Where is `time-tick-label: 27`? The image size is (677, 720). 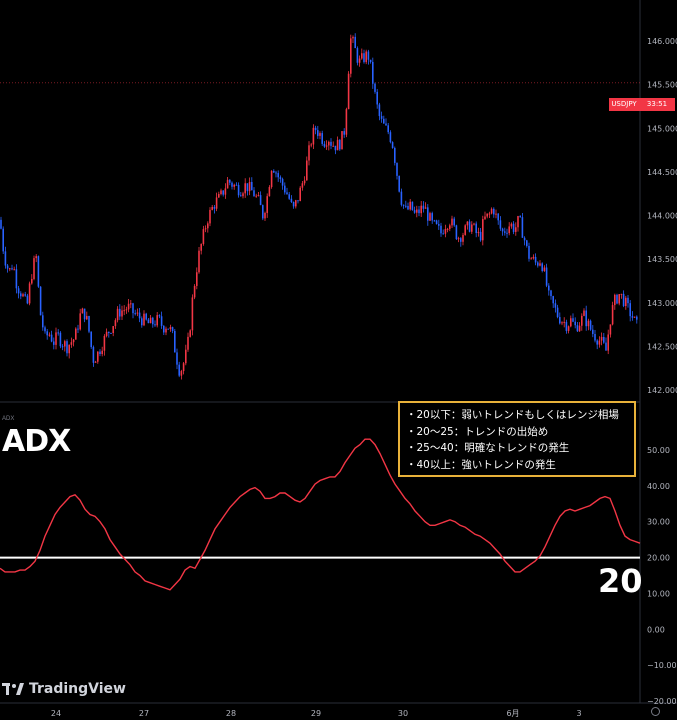
time-tick-label: 27 is located at coordinates (144, 713).